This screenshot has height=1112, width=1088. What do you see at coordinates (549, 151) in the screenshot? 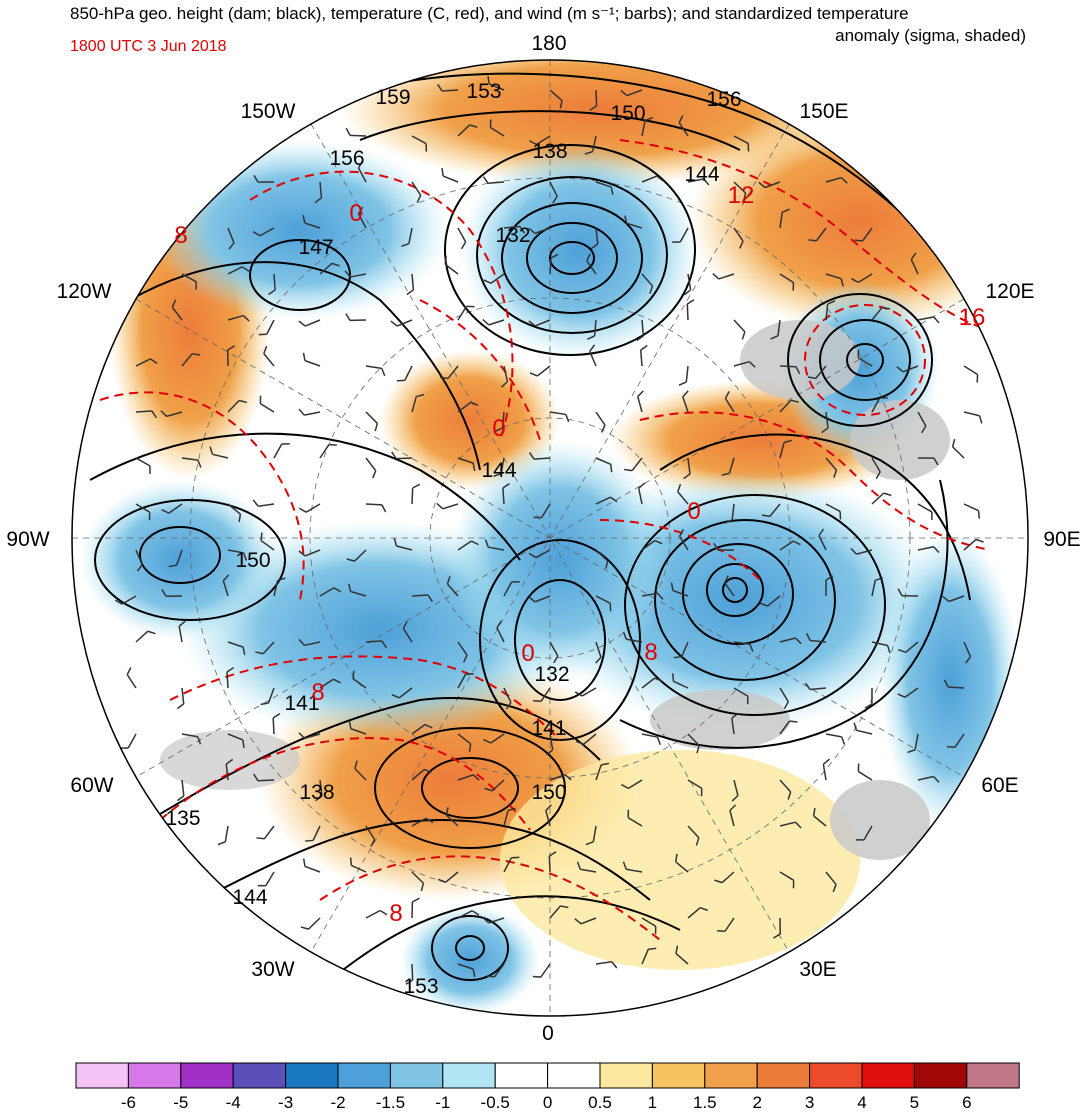
I see `height-label: 138` at bounding box center [549, 151].